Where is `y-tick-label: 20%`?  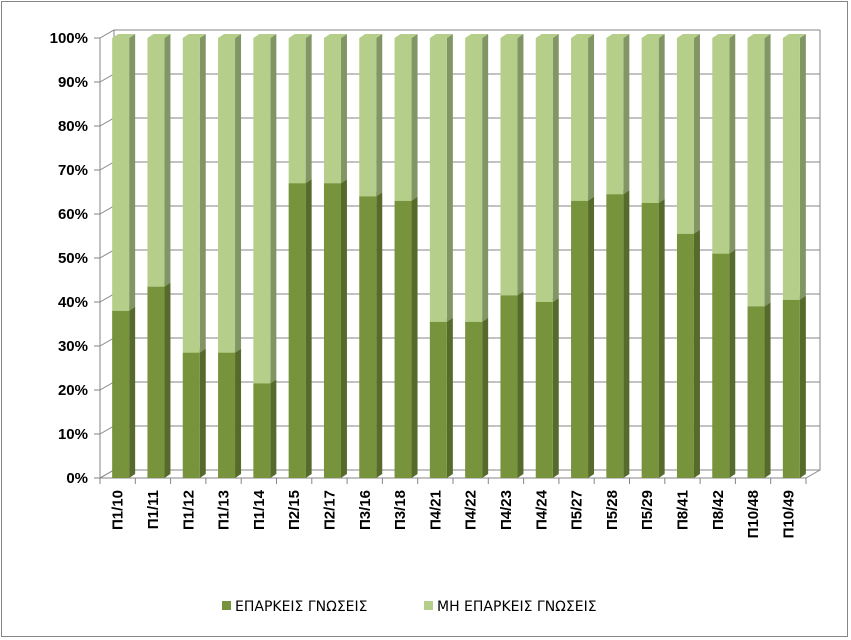 y-tick-label: 20% is located at coordinates (73, 390).